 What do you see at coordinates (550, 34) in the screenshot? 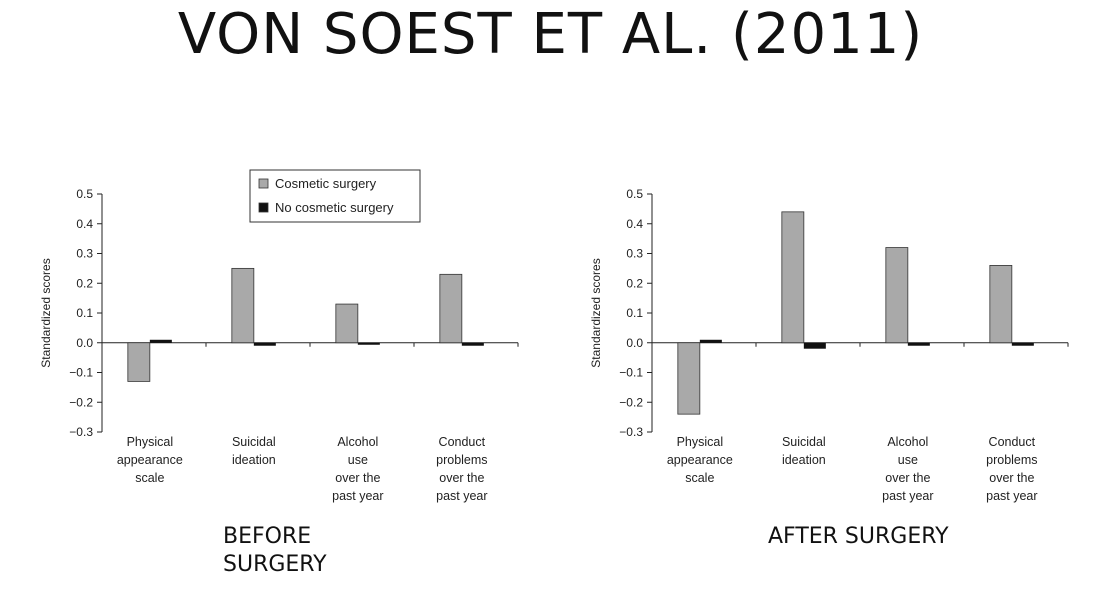
I see `slide-title: VON SOEST ET AL. (2011)` at bounding box center [550, 34].